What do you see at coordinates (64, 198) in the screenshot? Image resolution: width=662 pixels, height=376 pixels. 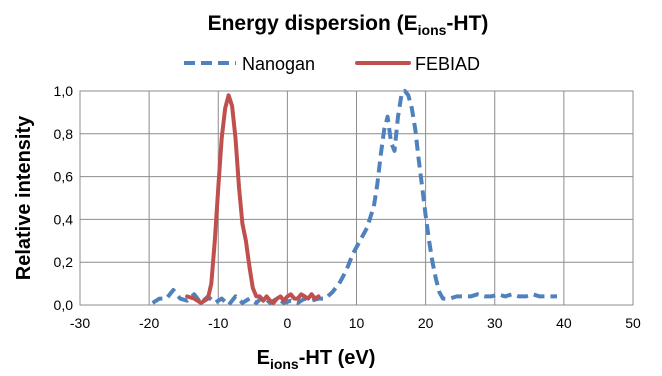 I see `y-axis-ticks: 0,0 0,2 0,4 0,6 0,8 1,0` at bounding box center [64, 198].